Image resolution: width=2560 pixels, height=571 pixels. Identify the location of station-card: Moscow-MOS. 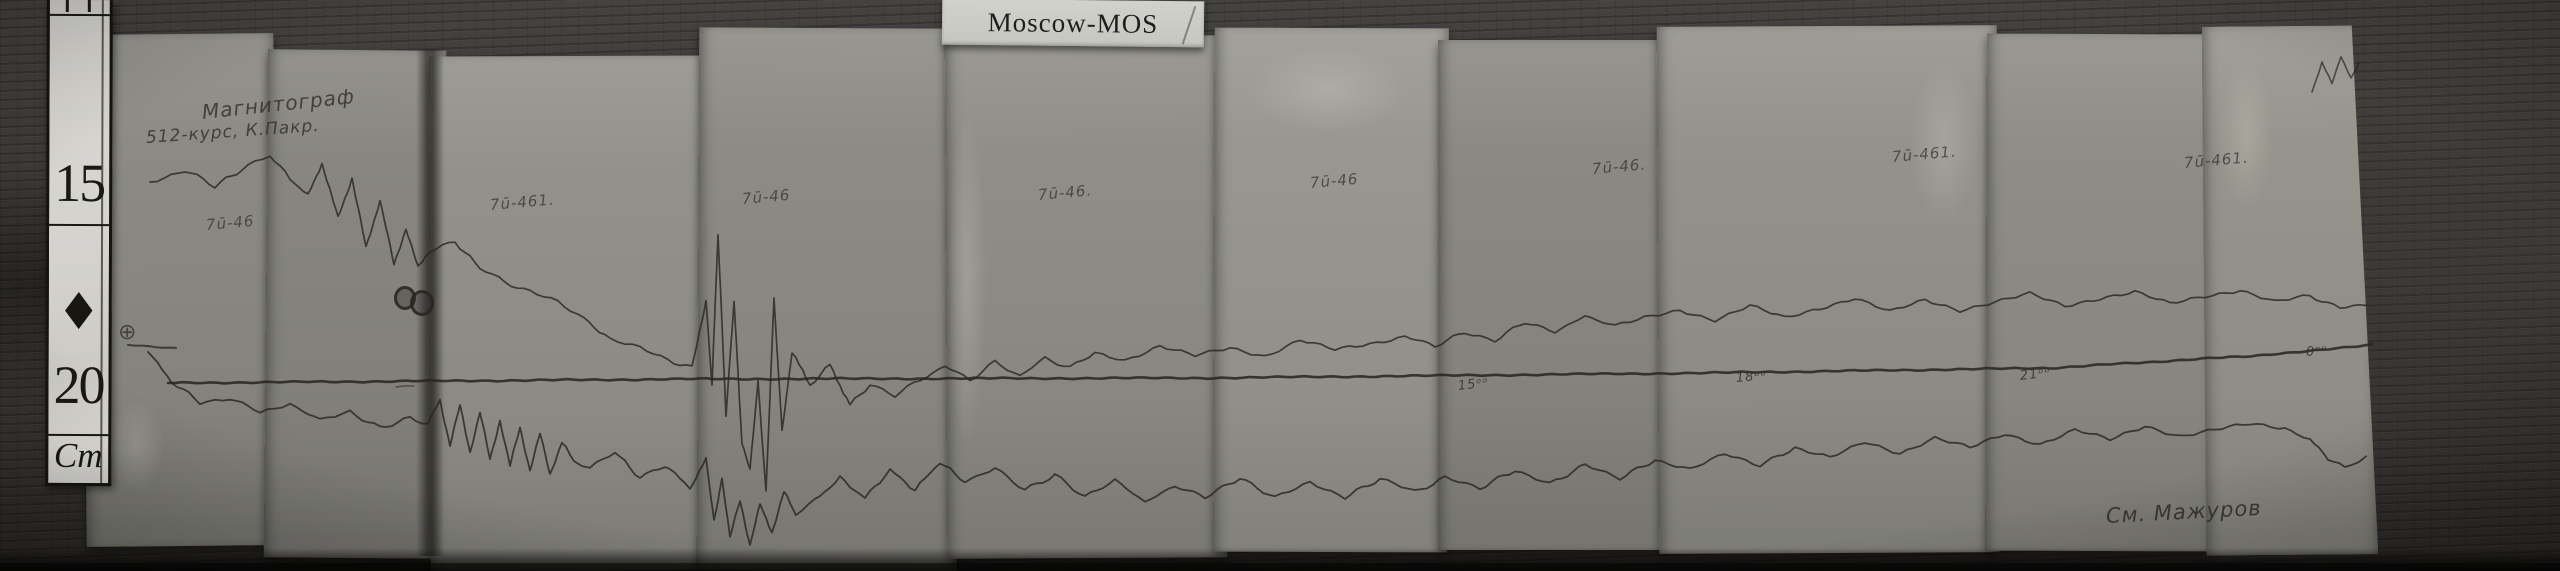
(1073, 24).